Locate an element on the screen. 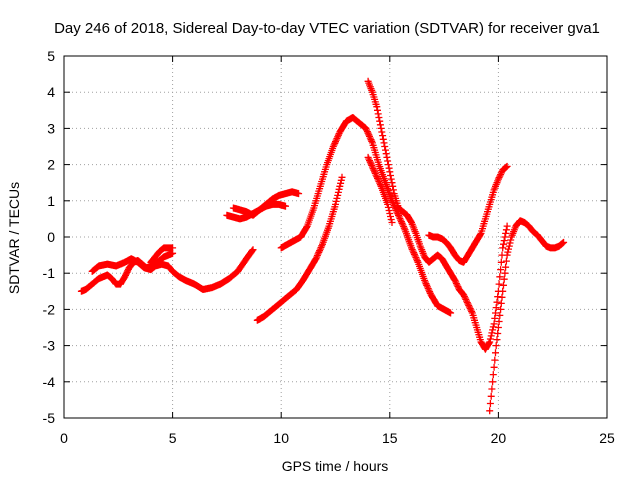 The height and width of the screenshot is (480, 640). series-6-markers is located at coordinates (366, 215).